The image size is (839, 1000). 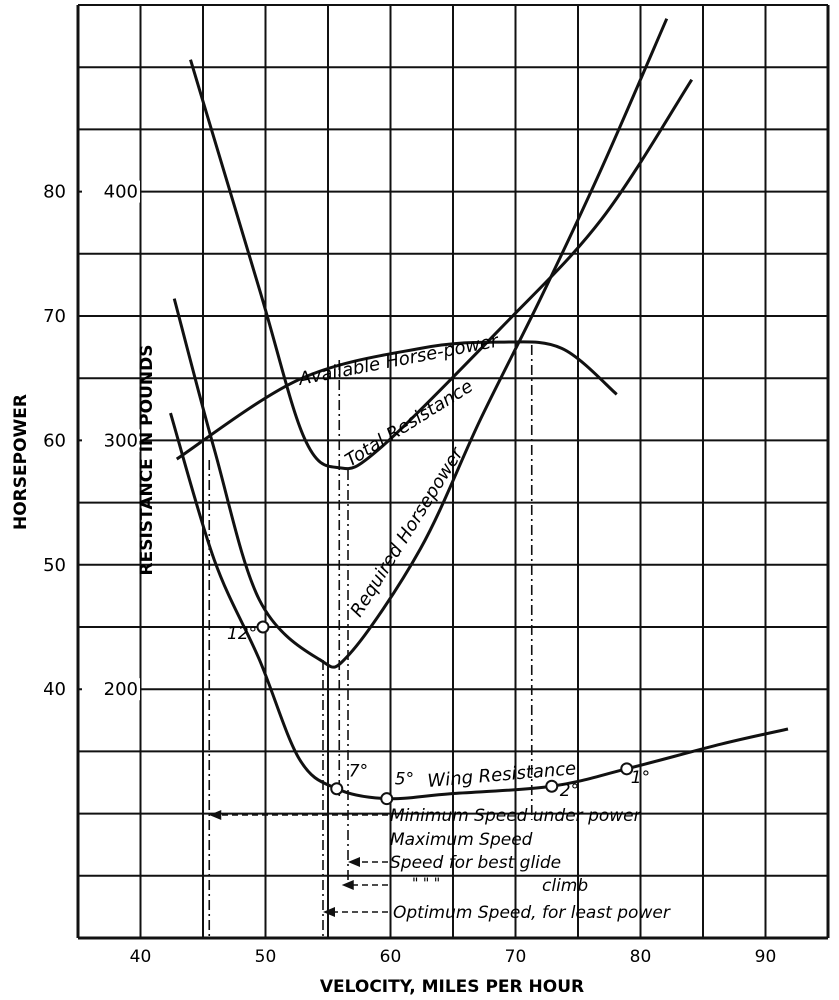 I want to click on annotation-best-glide: Speed for best glide, so click(x=475, y=863).